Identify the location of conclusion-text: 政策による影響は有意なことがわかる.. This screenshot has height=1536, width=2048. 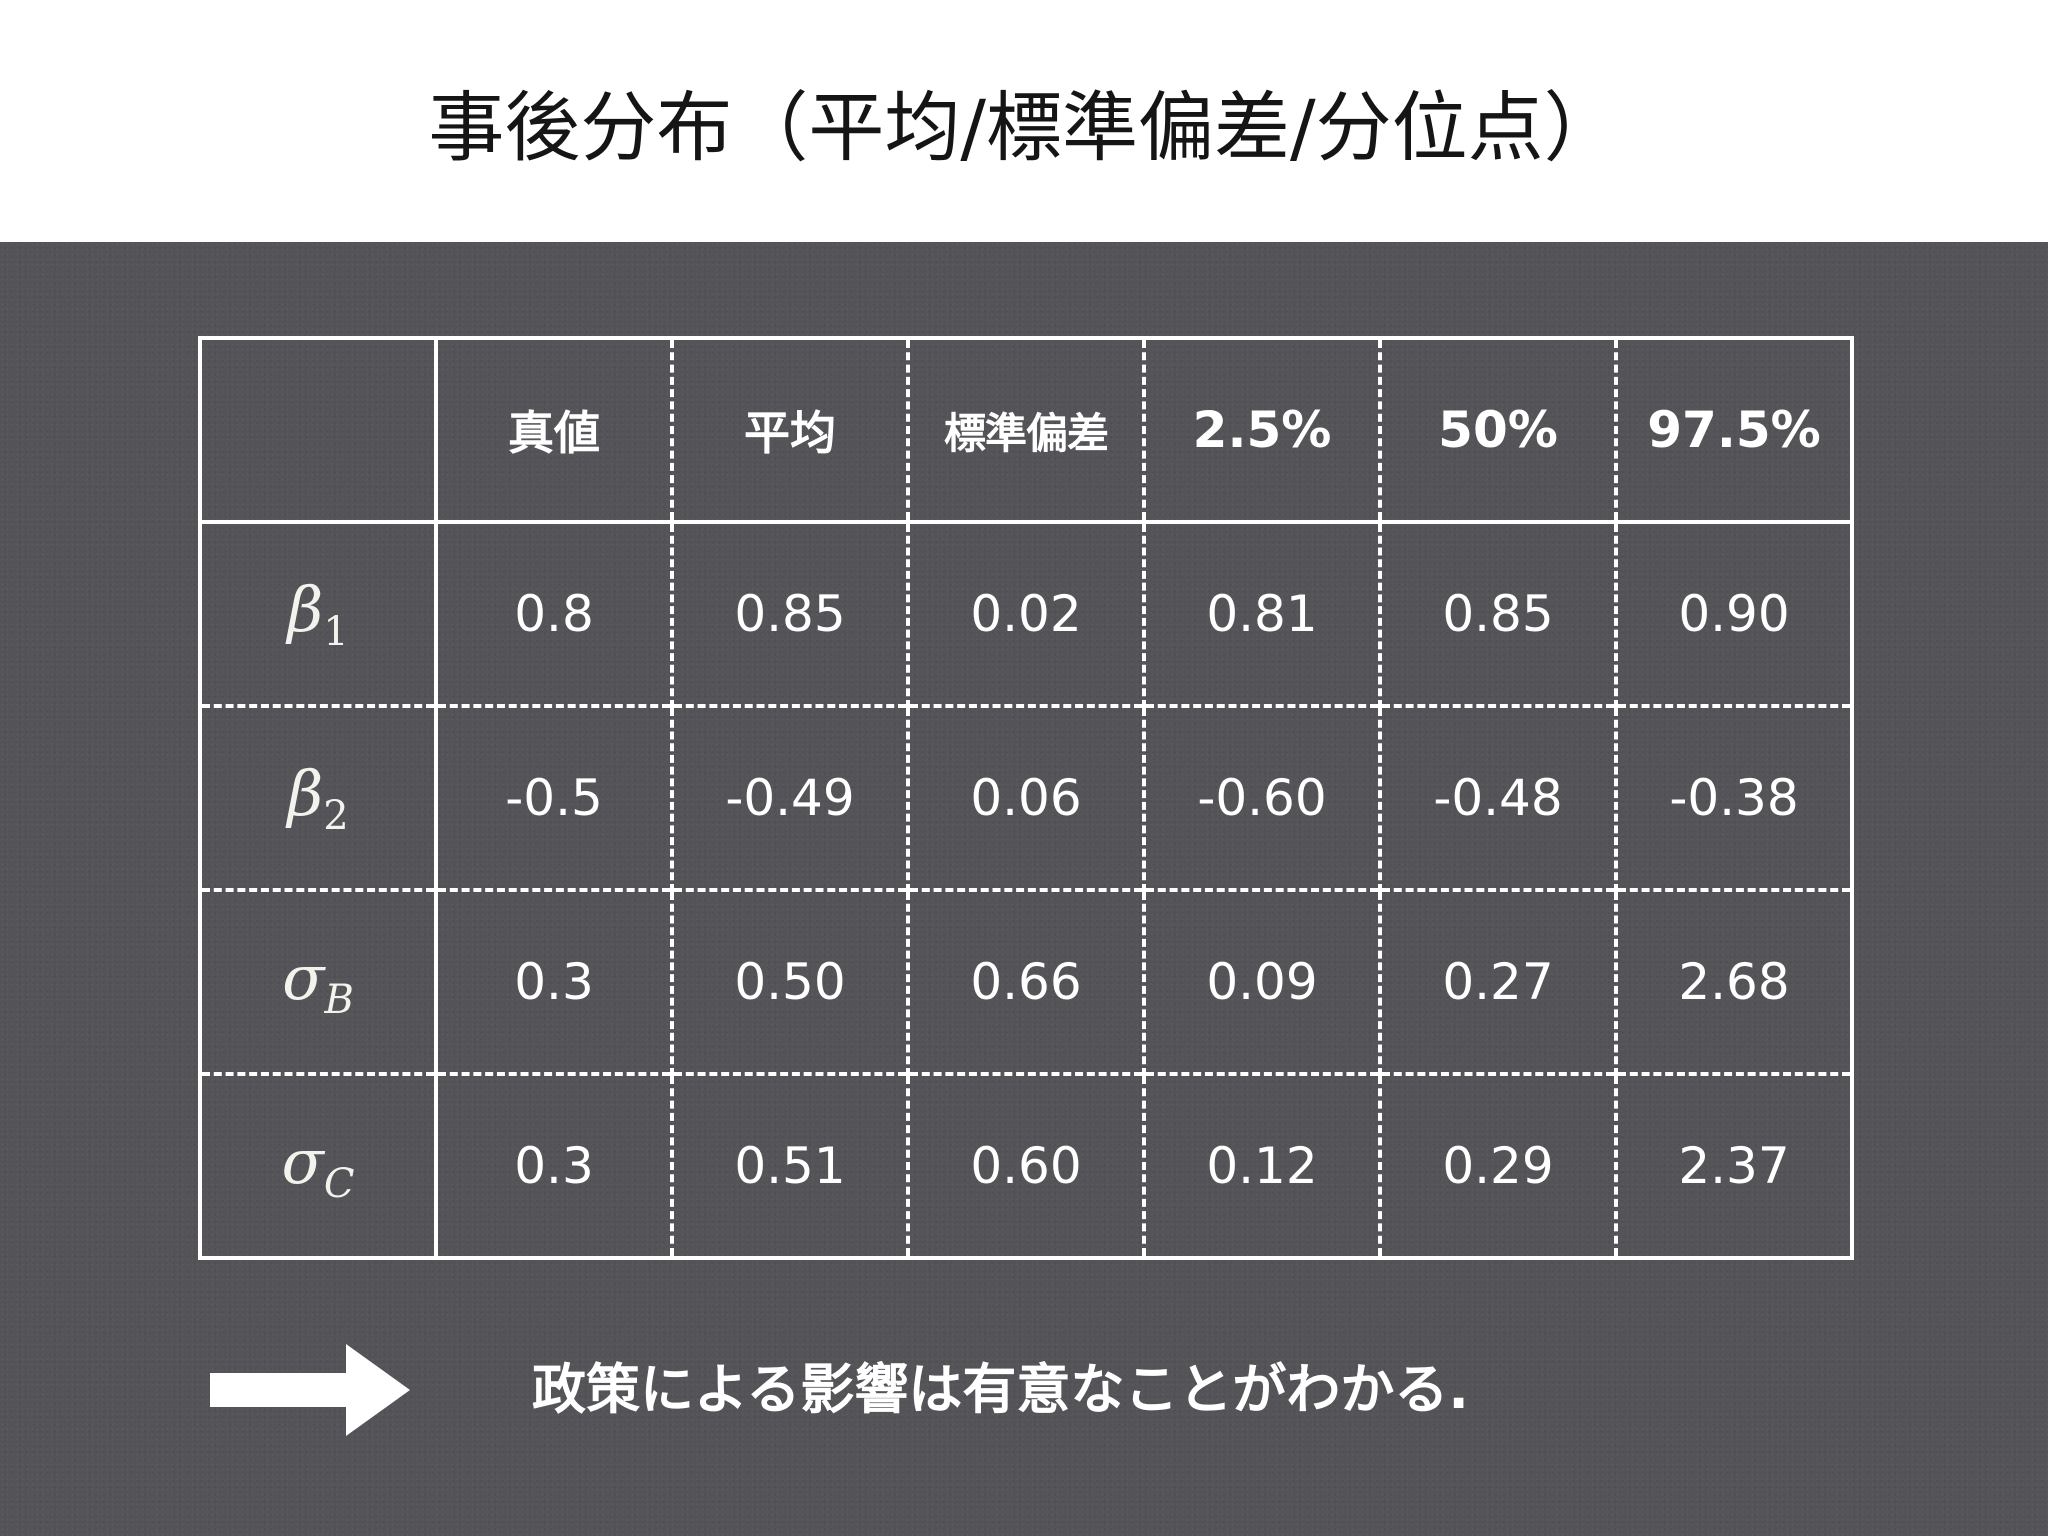
(1000, 1389).